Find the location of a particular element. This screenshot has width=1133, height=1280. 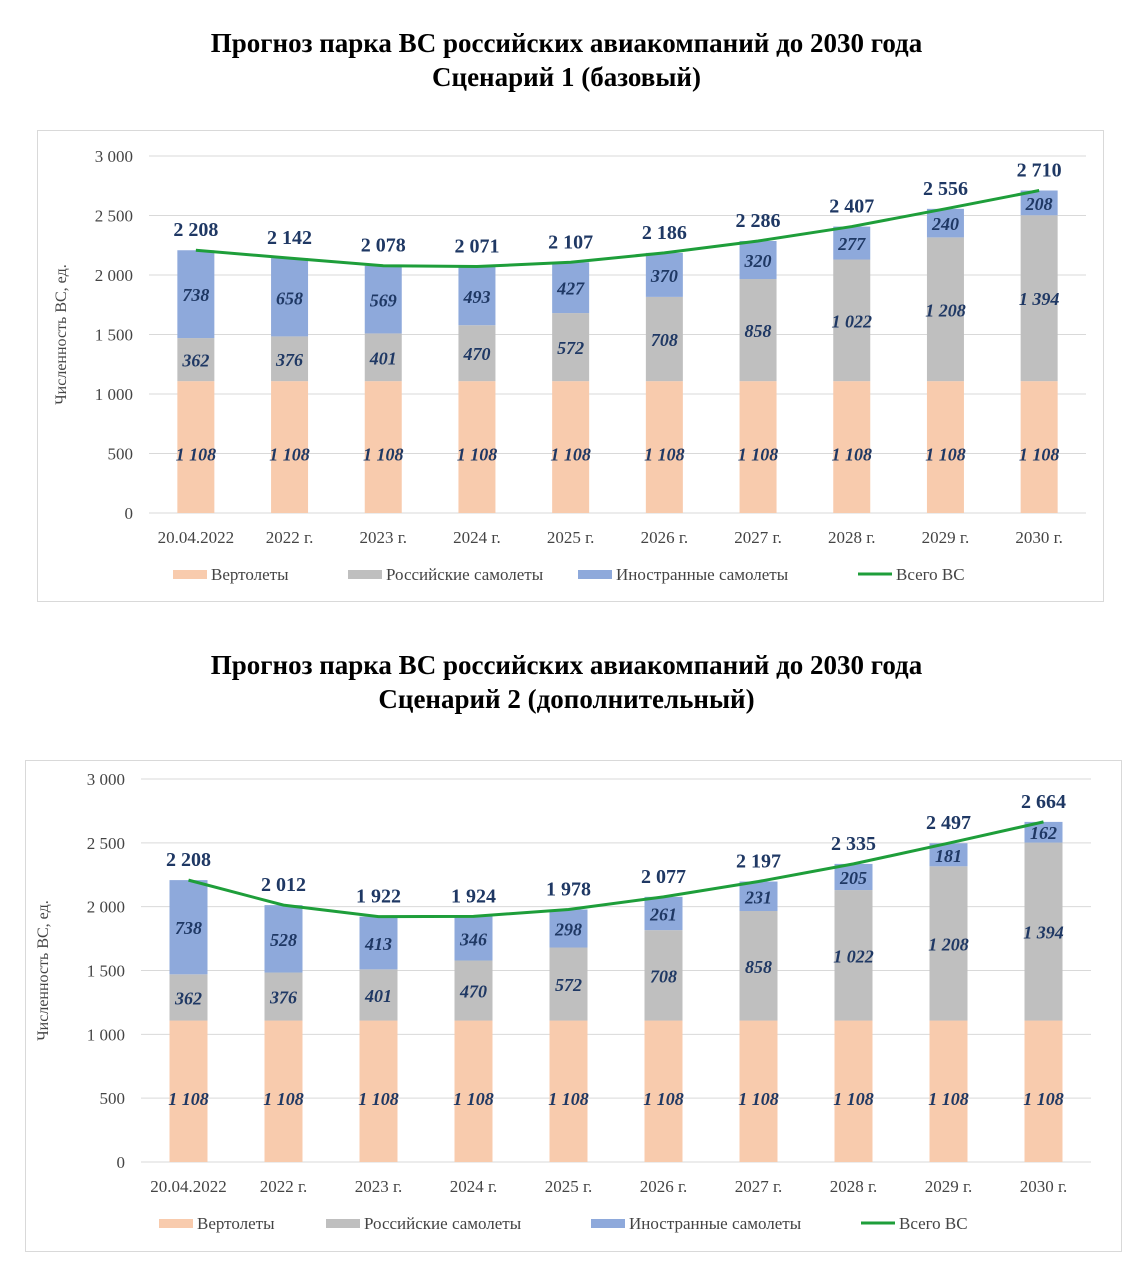

segment-value-label: 1 208 is located at coordinates (948, 944).